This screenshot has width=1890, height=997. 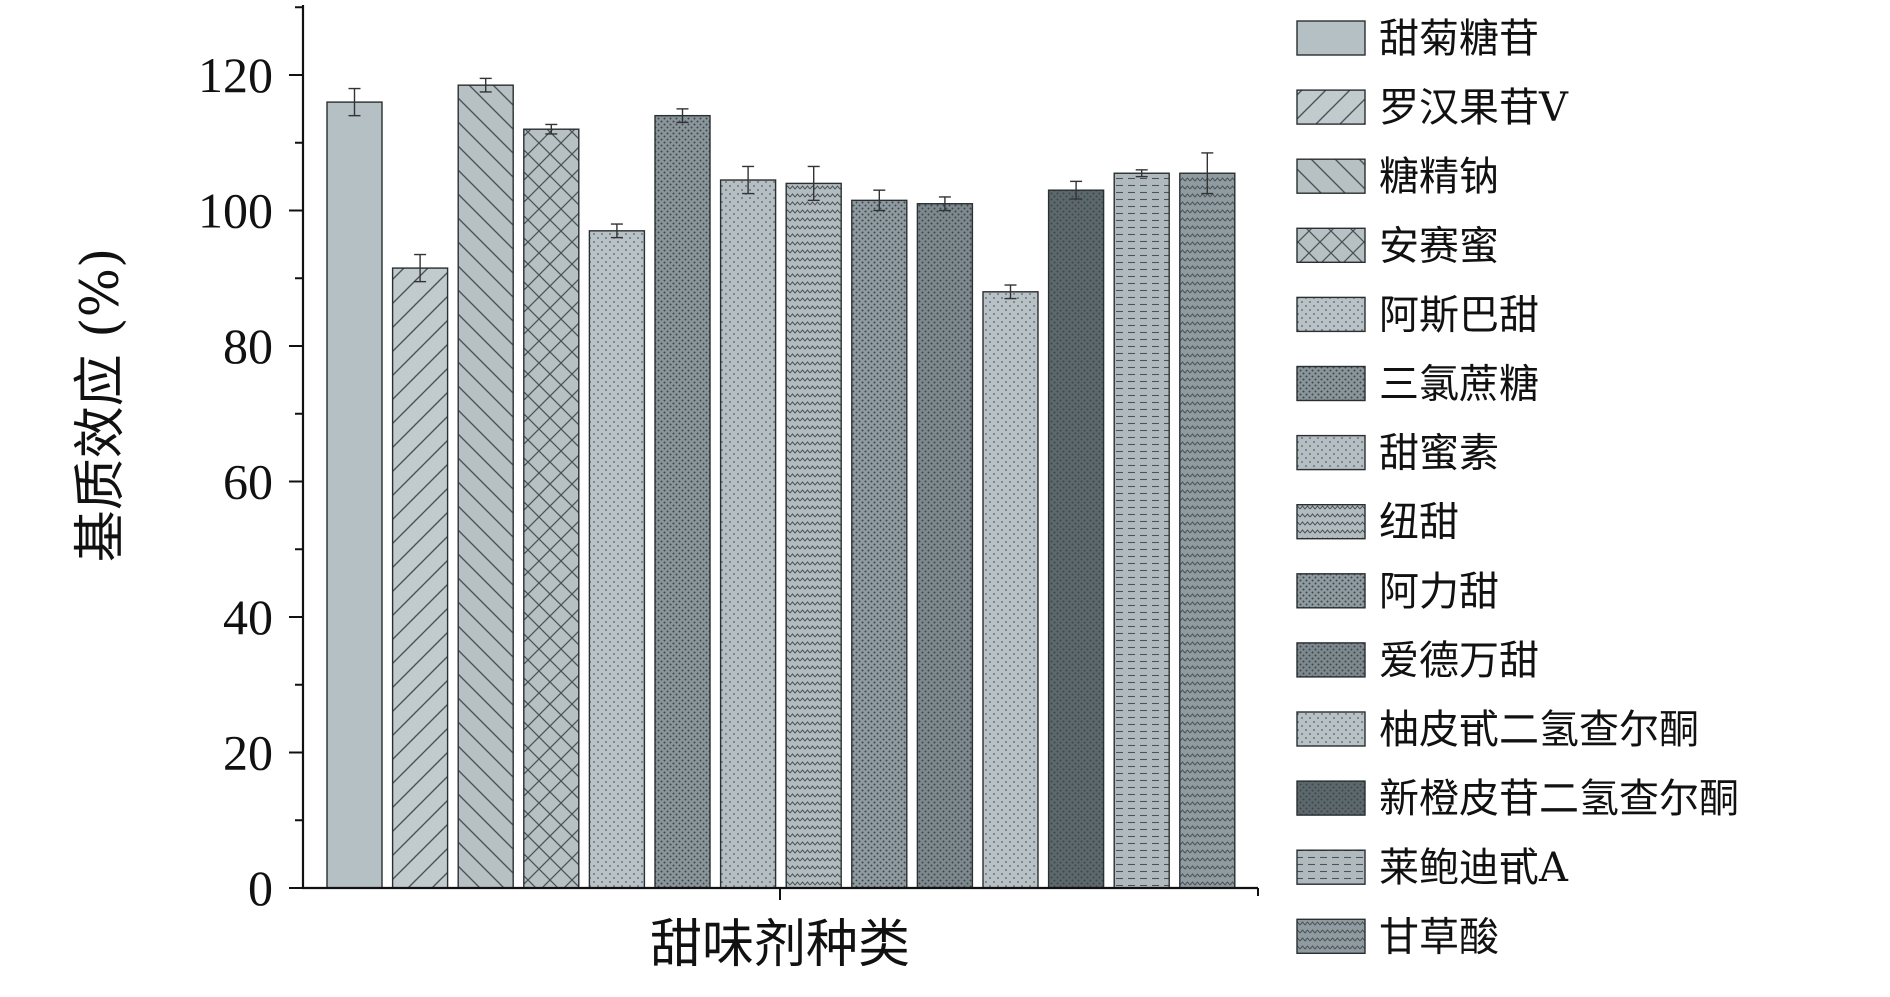 I want to click on bar-fill, so click(x=354, y=495).